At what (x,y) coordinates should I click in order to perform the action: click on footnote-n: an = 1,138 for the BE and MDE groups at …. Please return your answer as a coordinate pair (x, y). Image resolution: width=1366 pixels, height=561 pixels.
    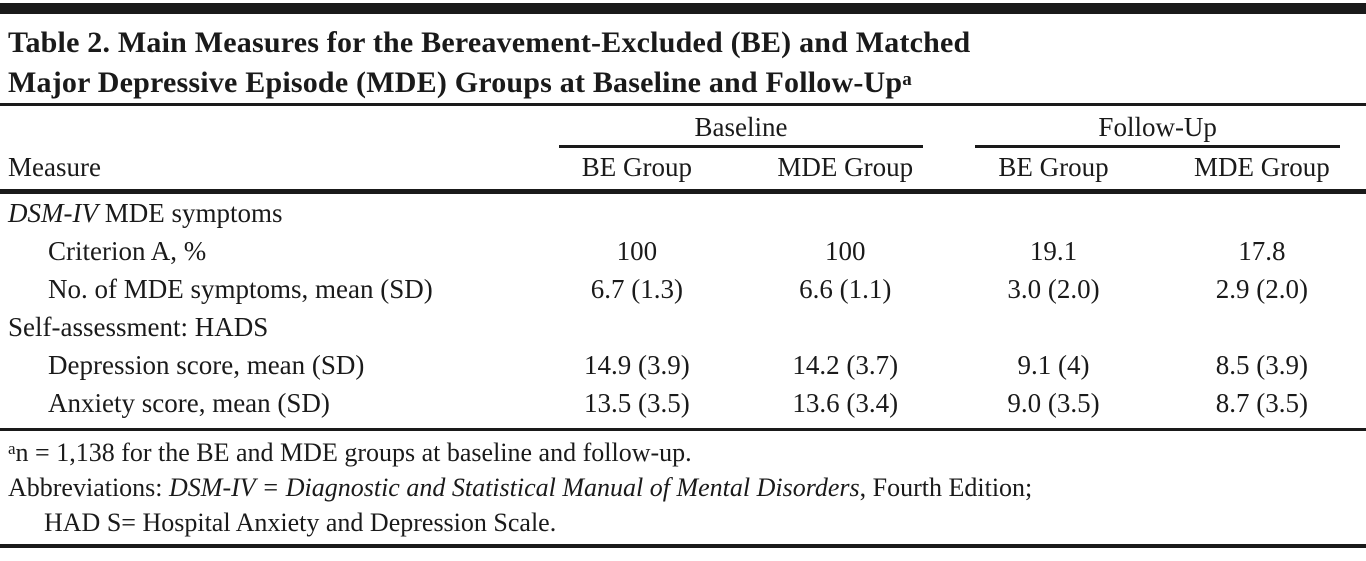
    Looking at the image, I should click on (682, 452).